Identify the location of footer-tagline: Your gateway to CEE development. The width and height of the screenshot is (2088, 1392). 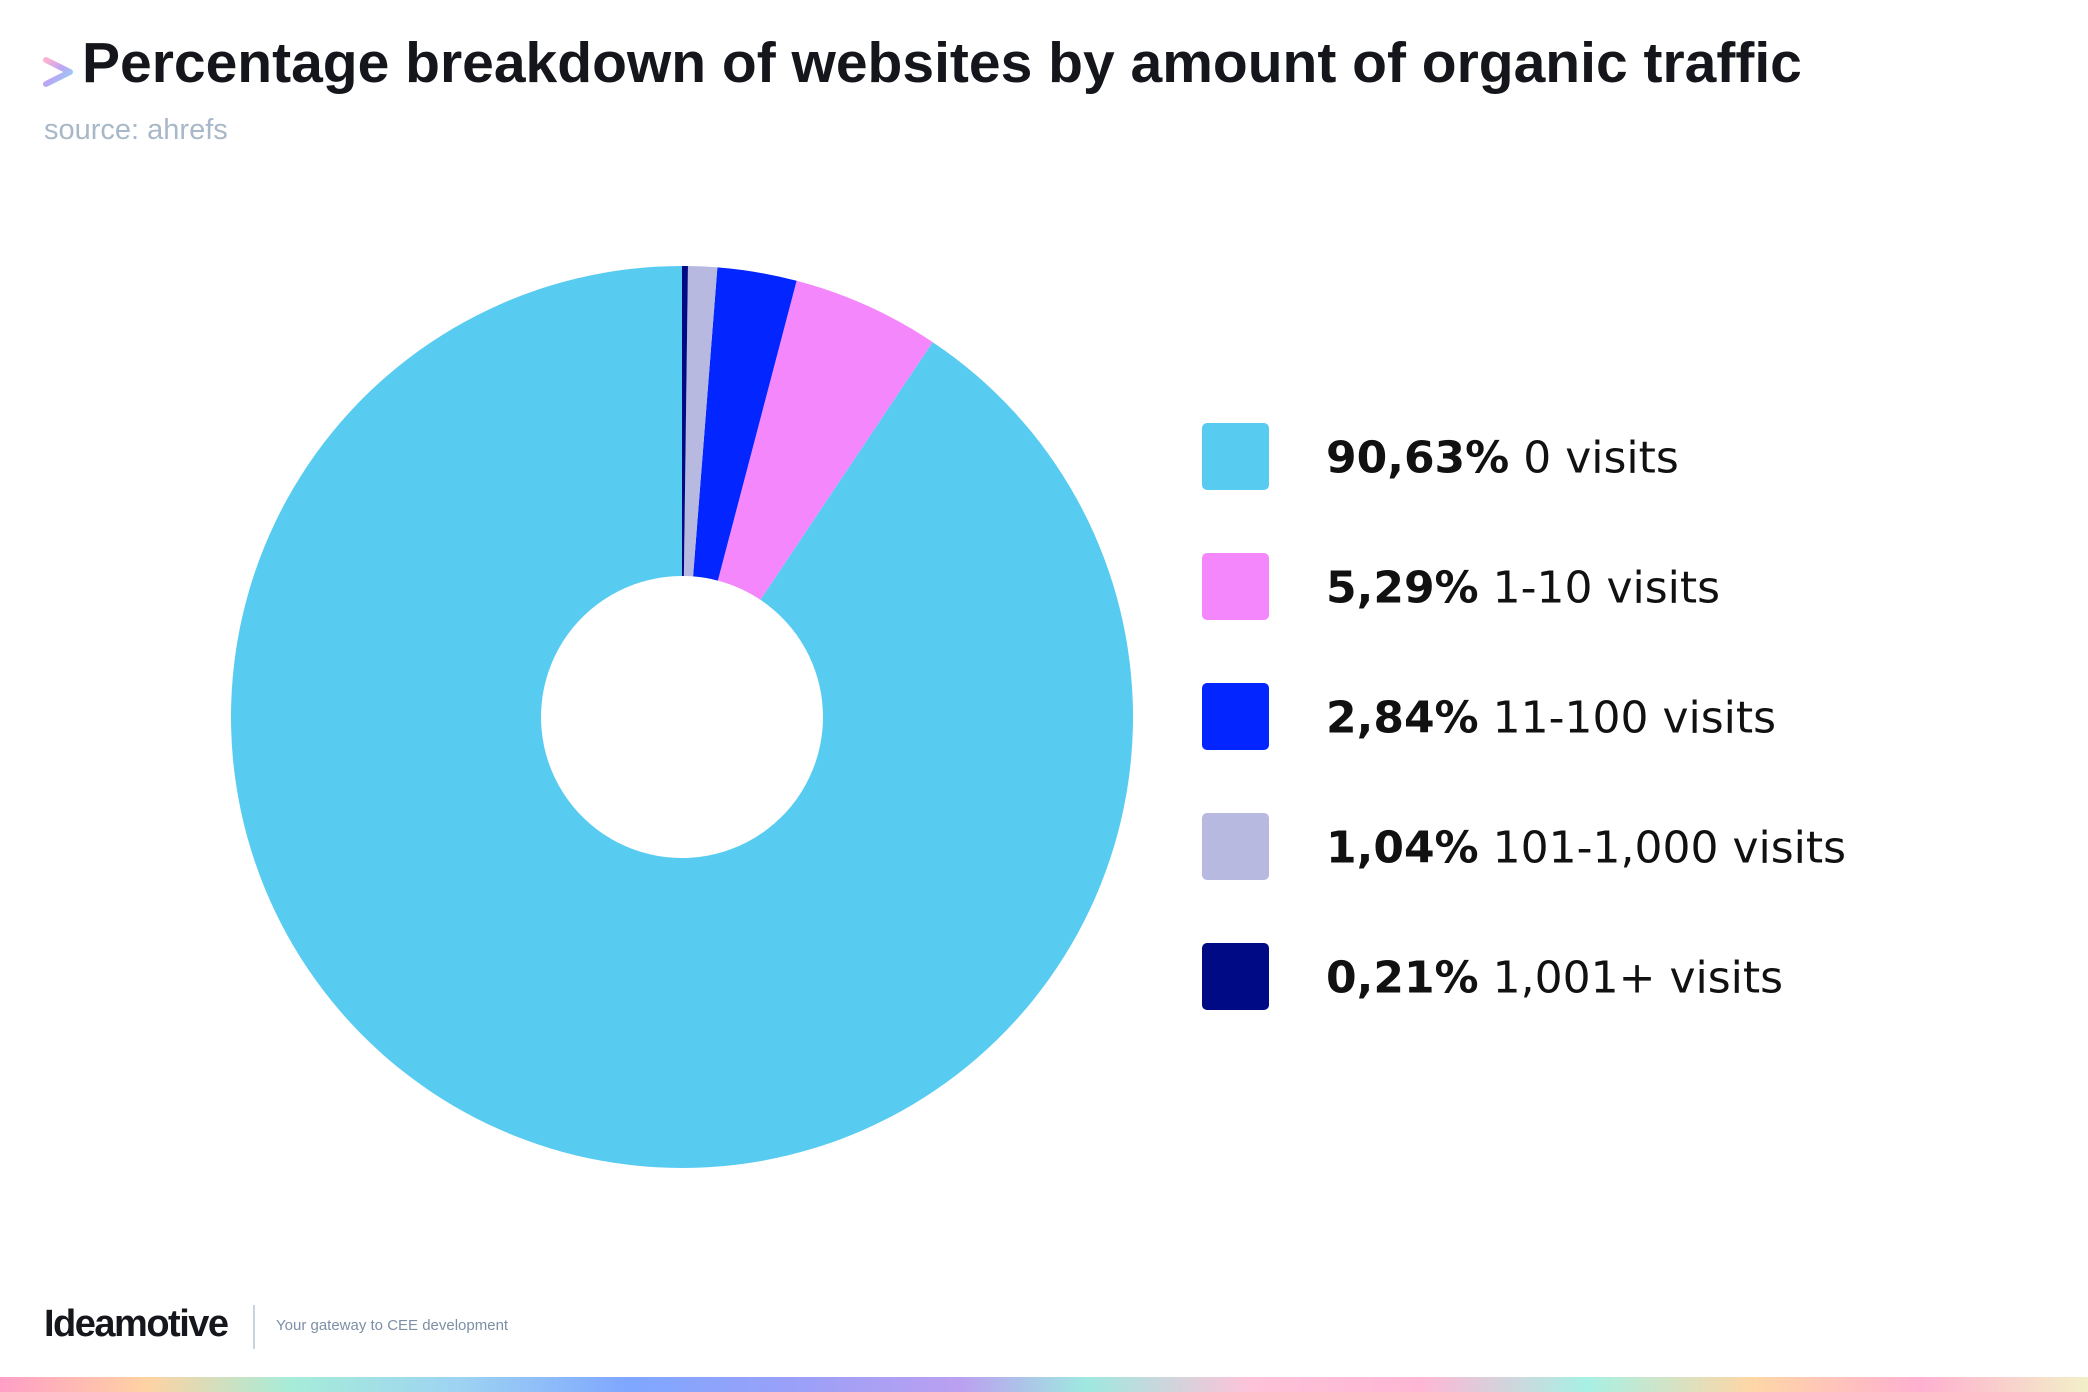
(392, 1325).